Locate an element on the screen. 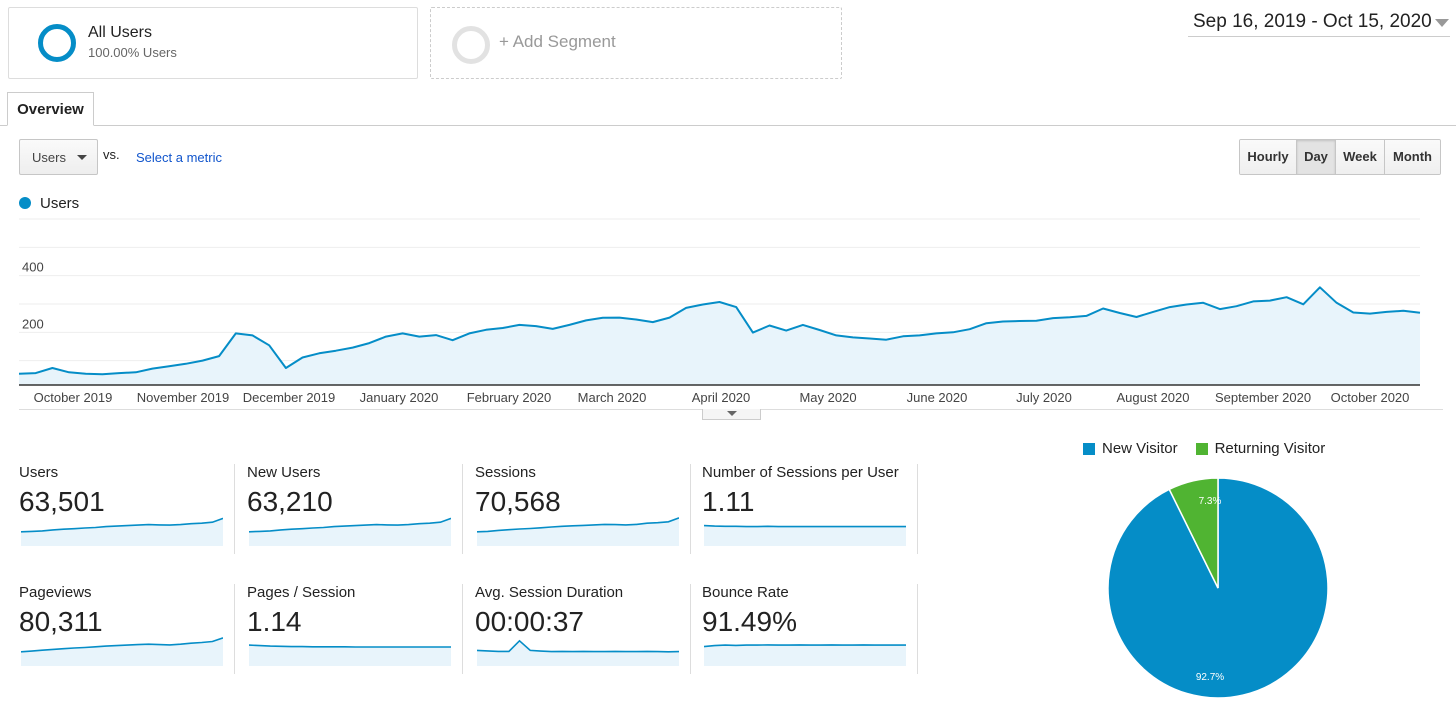 This screenshot has height=707, width=1456. metric-tile: Sessions 70,568 is located at coordinates (589, 511).